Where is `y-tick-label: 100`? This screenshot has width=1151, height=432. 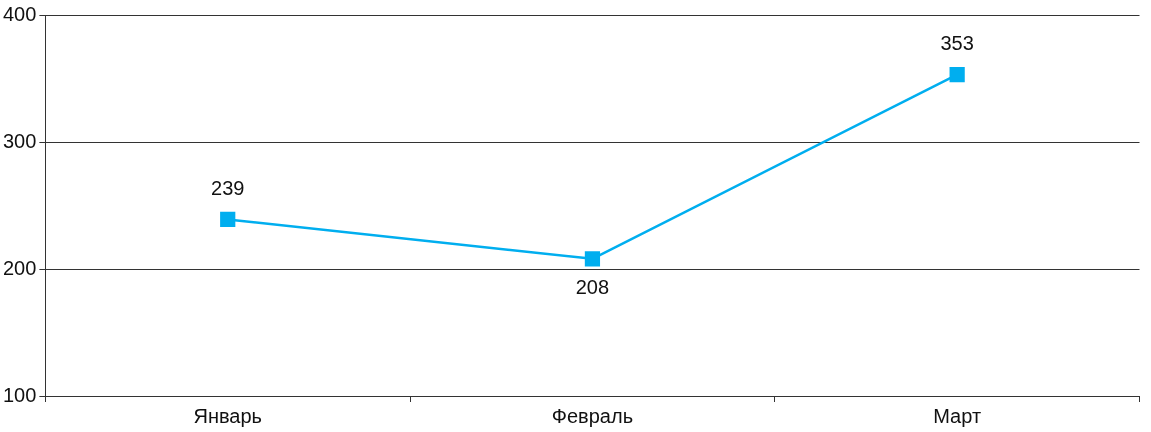
y-tick-label: 100 is located at coordinates (19, 394).